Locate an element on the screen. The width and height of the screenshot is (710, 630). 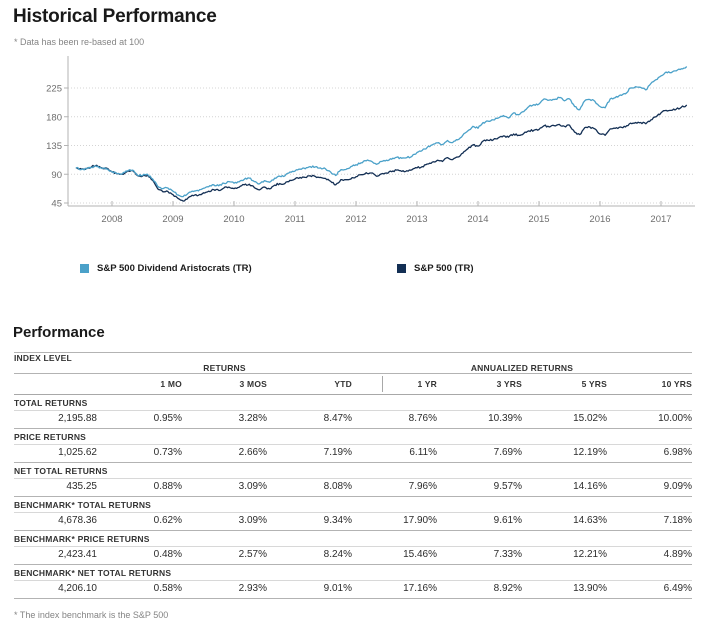
x-axis-tick-label: 2011 is located at coordinates (295, 219).